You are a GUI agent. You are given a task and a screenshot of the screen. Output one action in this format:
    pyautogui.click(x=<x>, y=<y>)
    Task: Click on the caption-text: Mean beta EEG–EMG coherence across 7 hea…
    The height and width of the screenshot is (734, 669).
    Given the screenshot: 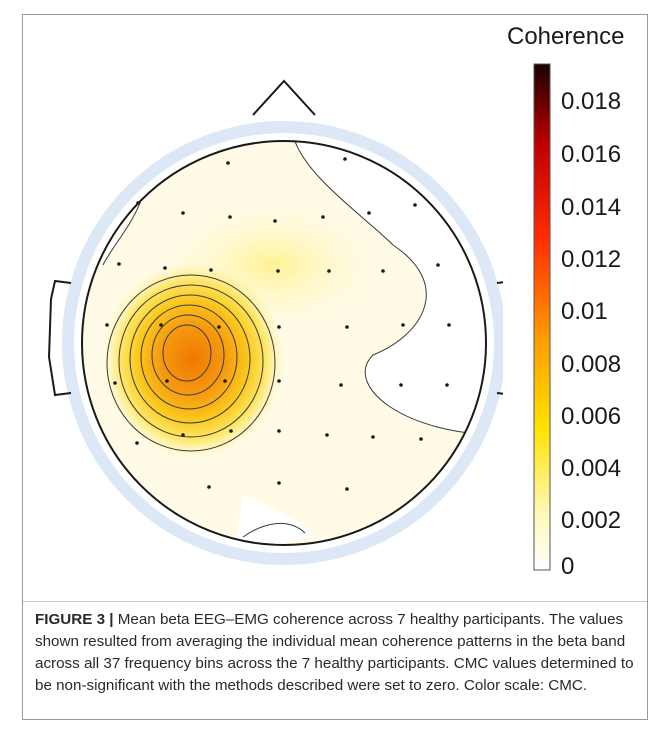 What is the action you would take?
    pyautogui.click(x=334, y=652)
    